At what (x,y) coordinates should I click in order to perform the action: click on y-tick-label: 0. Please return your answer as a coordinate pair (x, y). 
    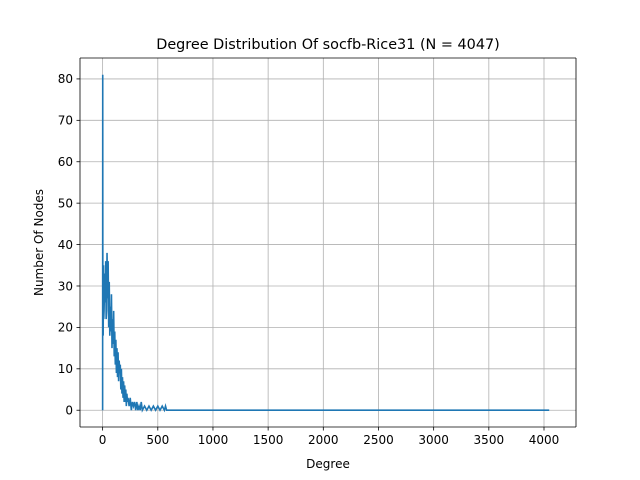
    Looking at the image, I should click on (69, 411).